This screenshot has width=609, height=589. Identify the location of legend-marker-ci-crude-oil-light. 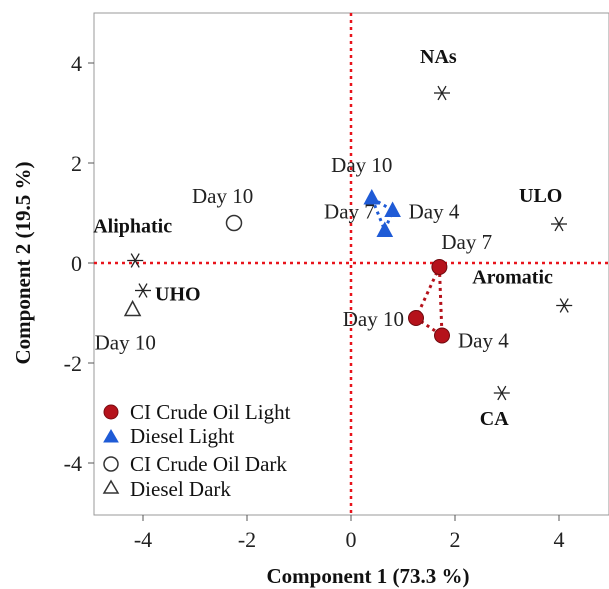
(111, 412).